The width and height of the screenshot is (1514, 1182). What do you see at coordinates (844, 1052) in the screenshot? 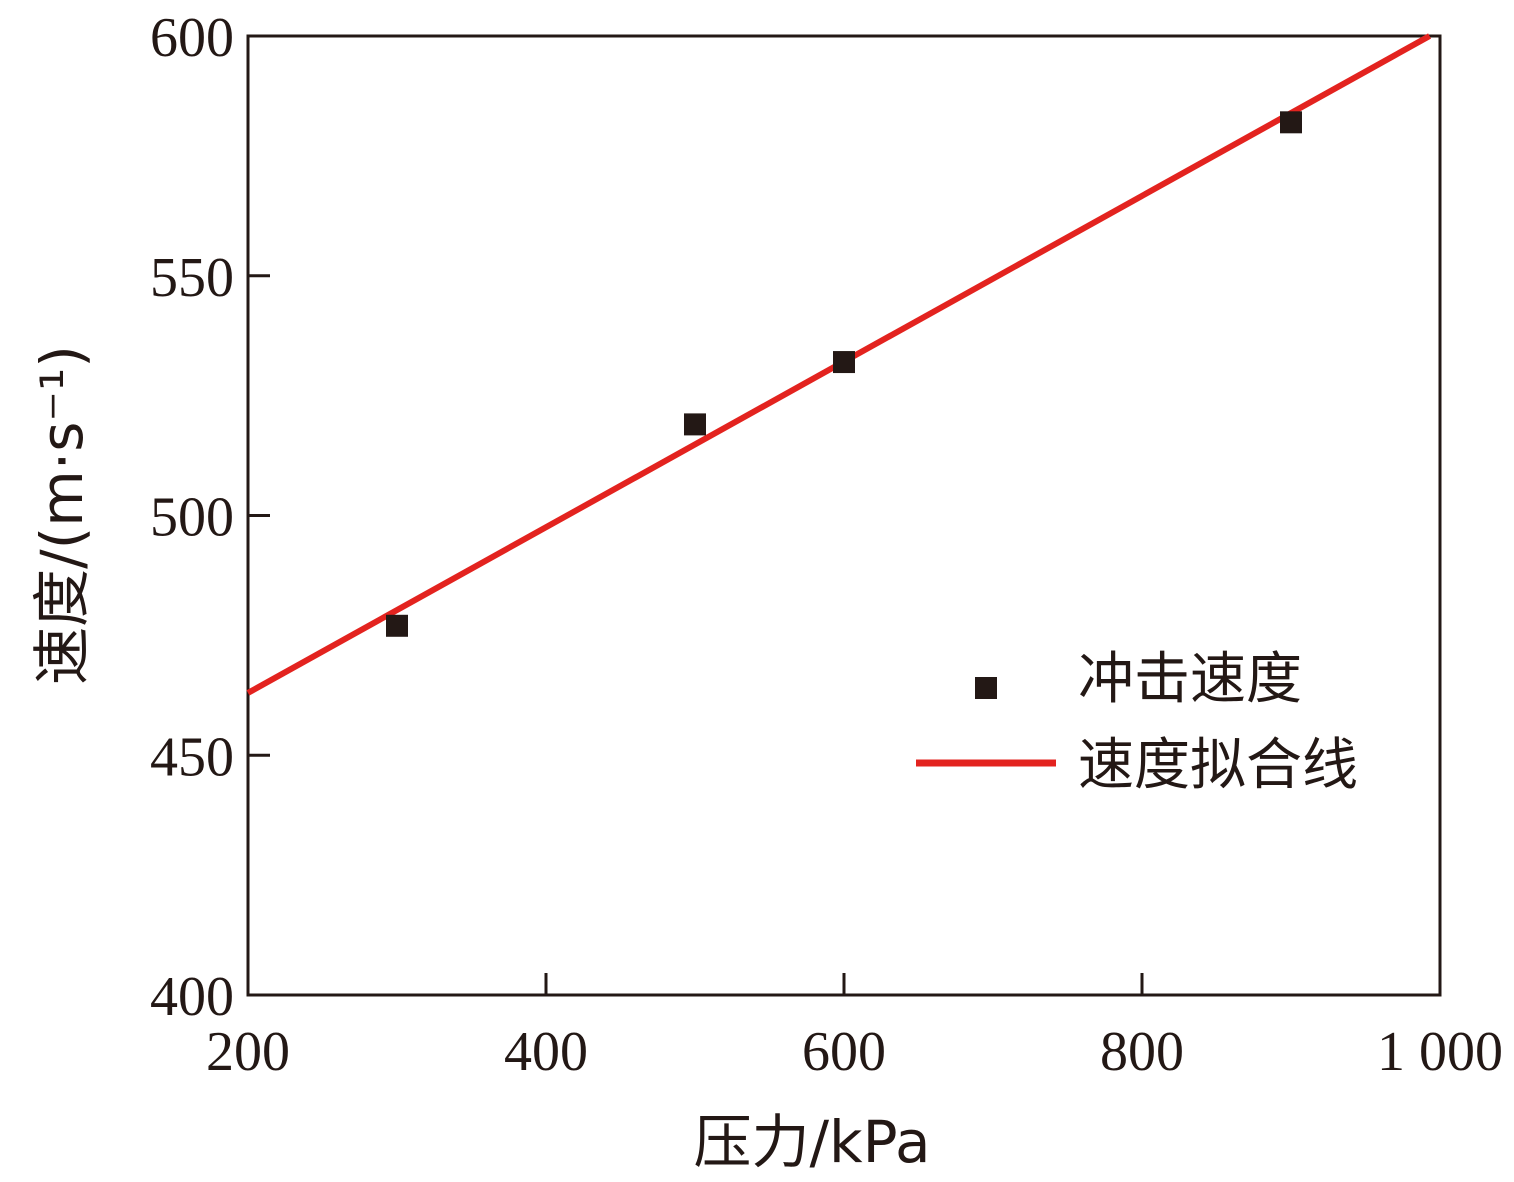
I see `x-tick-label: 600` at bounding box center [844, 1052].